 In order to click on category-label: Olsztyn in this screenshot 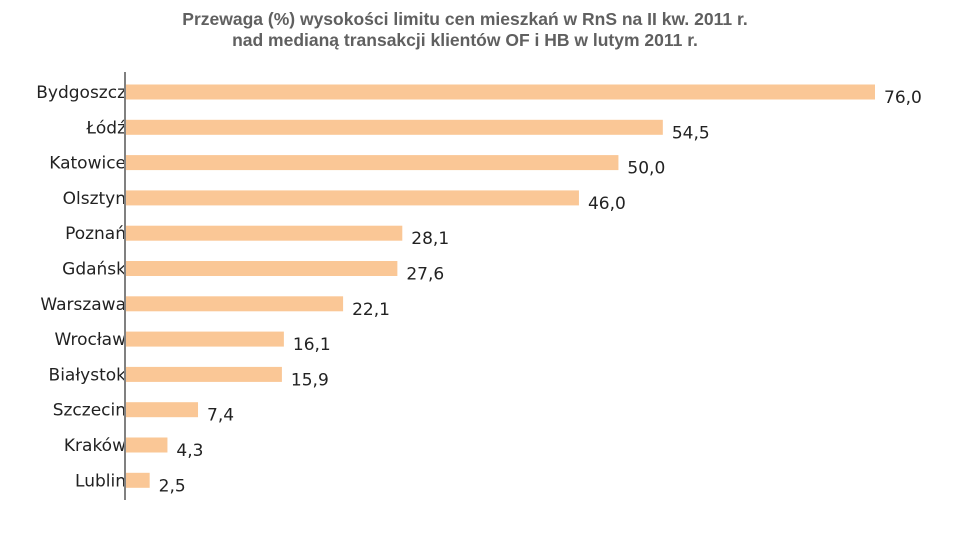, I will do `click(94, 199)`.